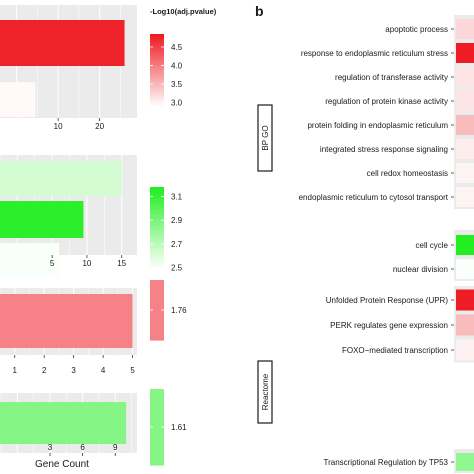 The height and width of the screenshot is (474, 474). I want to click on bar-panel-1: 10 20 -Log10(adj.pvalue) 4.5 4.0 3.5 3.0, so click(108, 68).